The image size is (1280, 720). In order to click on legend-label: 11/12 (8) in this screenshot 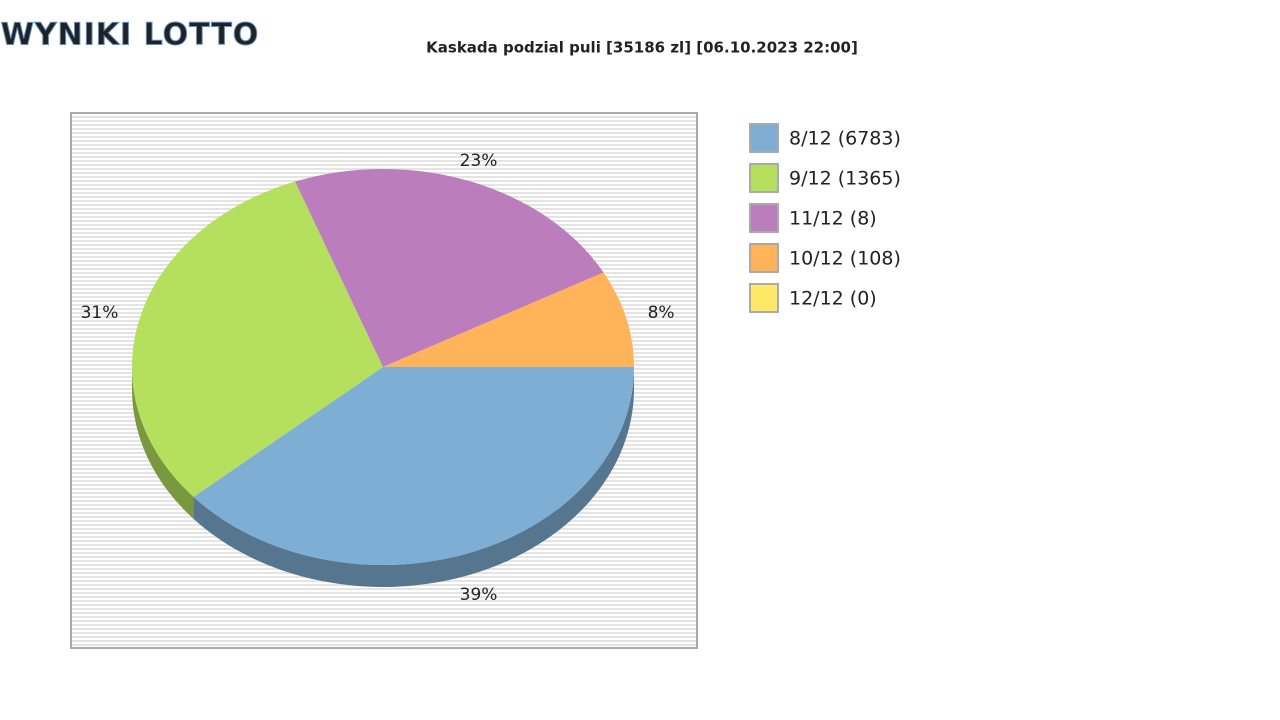, I will do `click(833, 219)`.